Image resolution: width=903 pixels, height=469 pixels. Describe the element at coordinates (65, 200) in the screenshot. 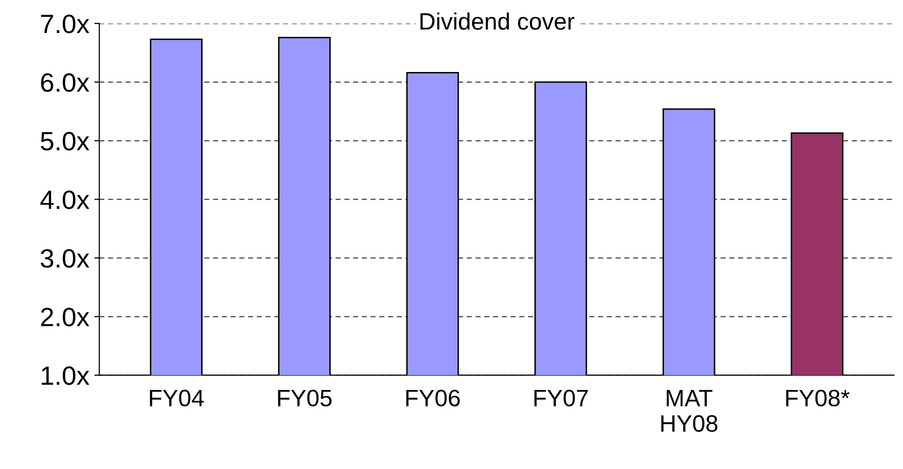

I see `y-tick-label: 4.0x` at that location.